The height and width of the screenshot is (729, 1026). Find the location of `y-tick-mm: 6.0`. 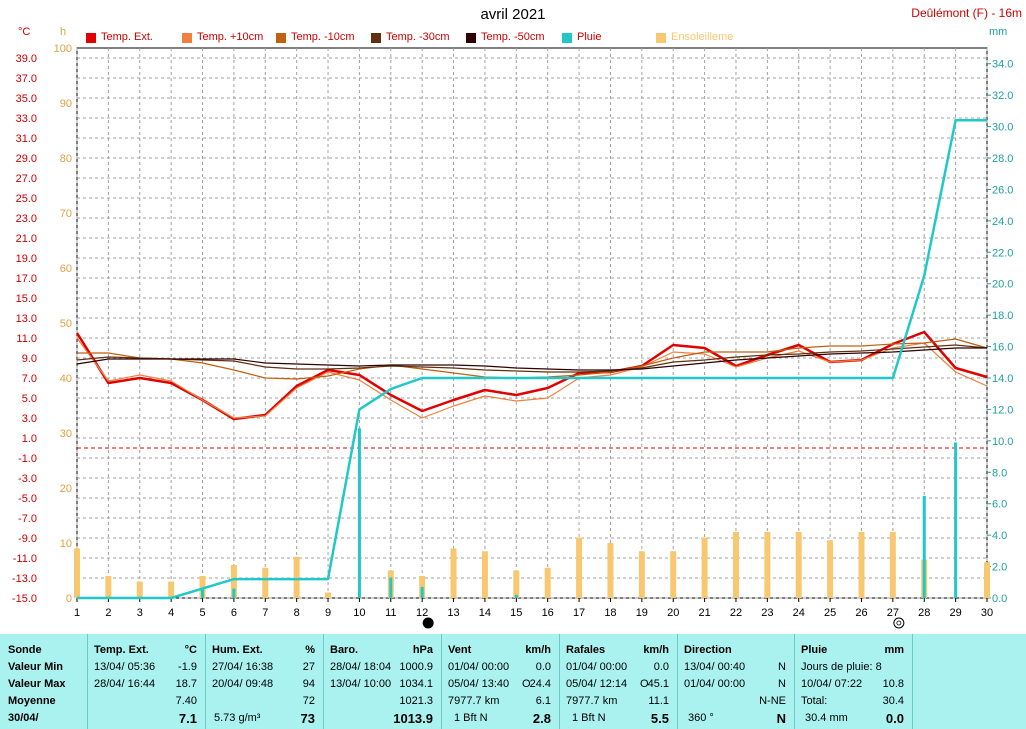

y-tick-mm: 6.0 is located at coordinates (999, 505).